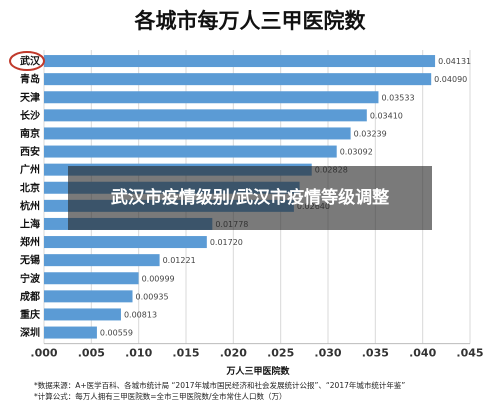  What do you see at coordinates (140, 314) in the screenshot?
I see `value-label: 0.00813` at bounding box center [140, 314].